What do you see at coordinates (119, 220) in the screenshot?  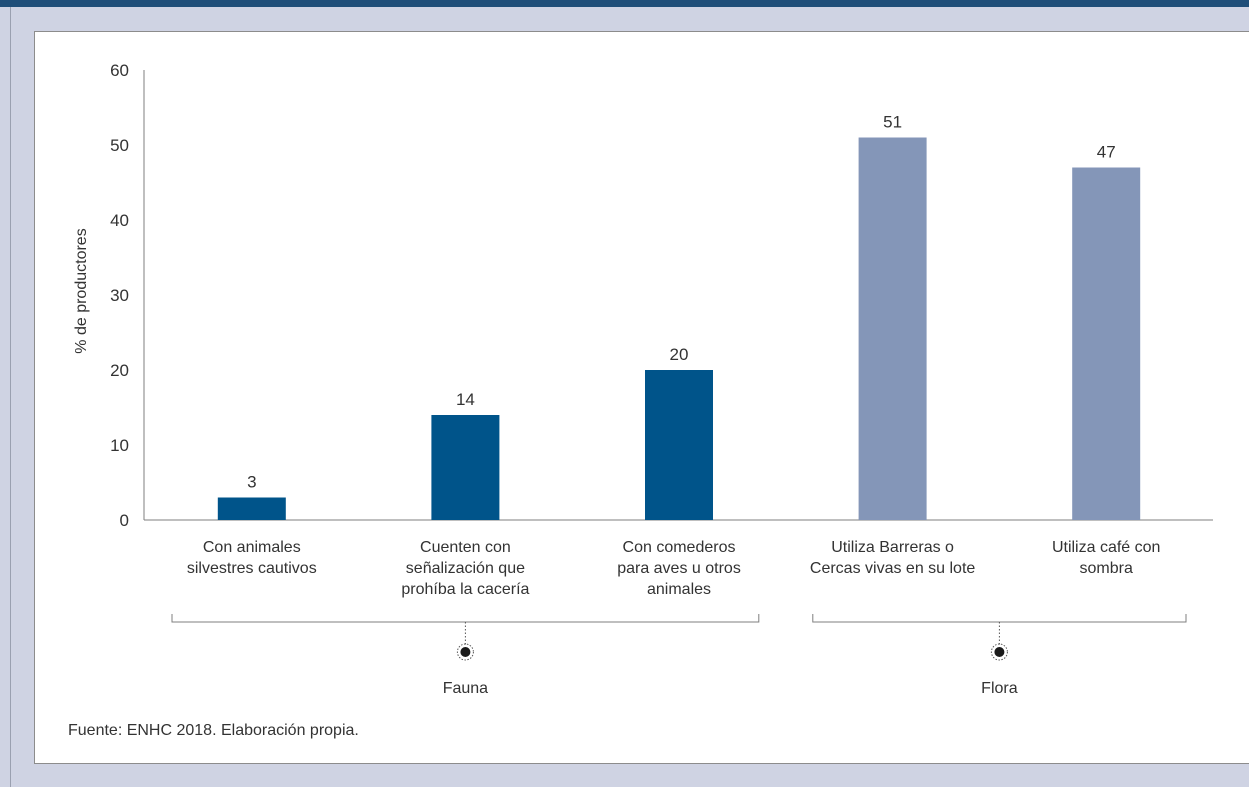 I see `y-tick-label: 40` at bounding box center [119, 220].